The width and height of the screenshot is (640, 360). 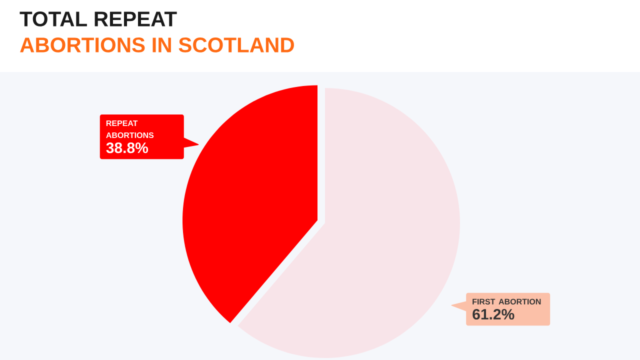 I want to click on slice-label: FIRST ABORTION, so click(x=506, y=301).